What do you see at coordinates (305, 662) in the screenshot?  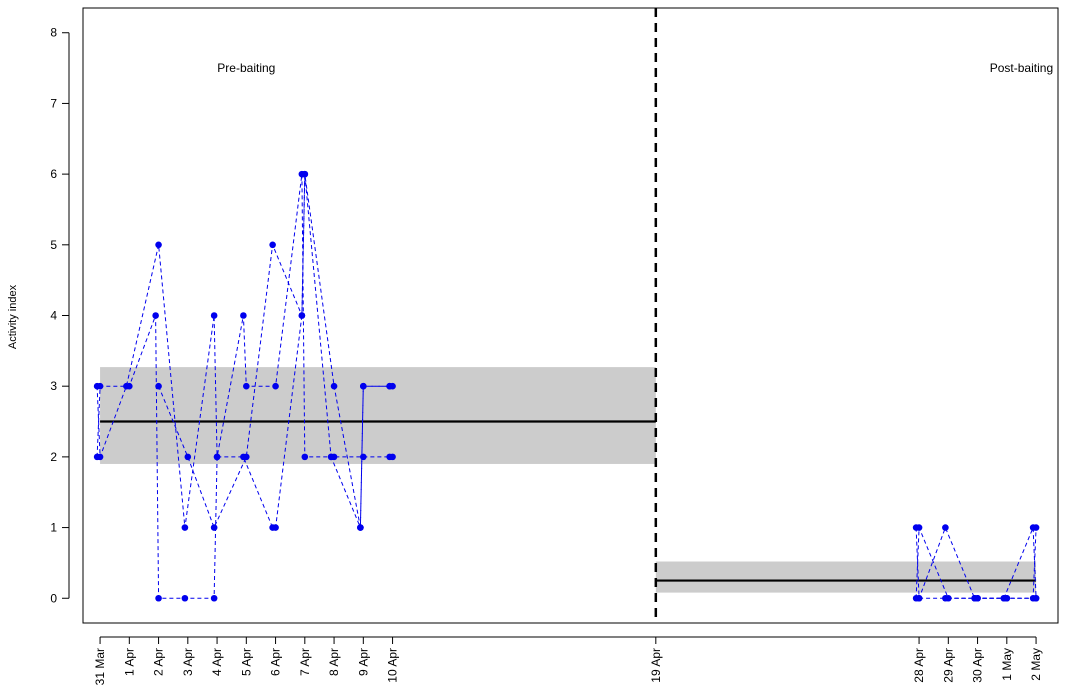 I see `x-tick-label-8: 7 Apr` at bounding box center [305, 662].